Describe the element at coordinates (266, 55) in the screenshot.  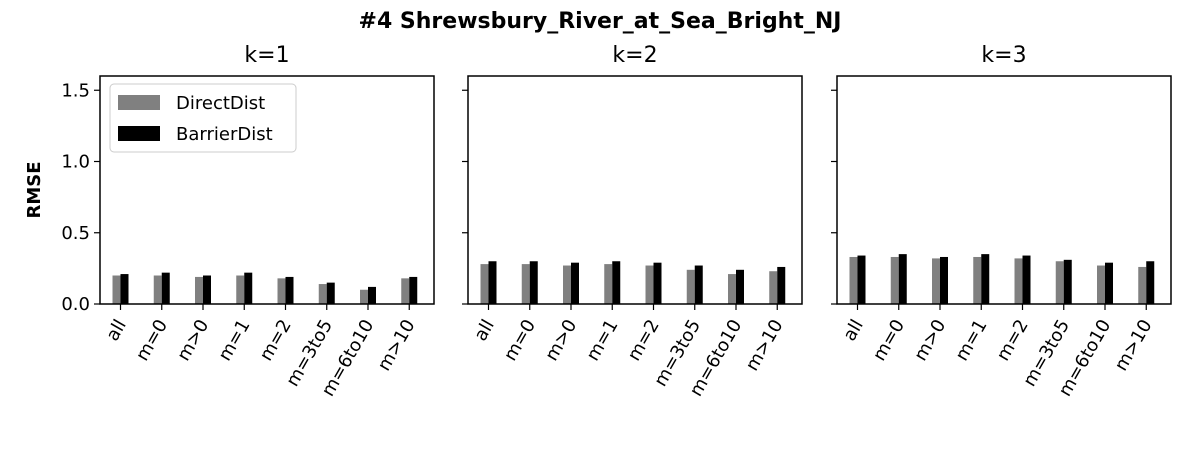
I see `panel-title: k=1` at that location.